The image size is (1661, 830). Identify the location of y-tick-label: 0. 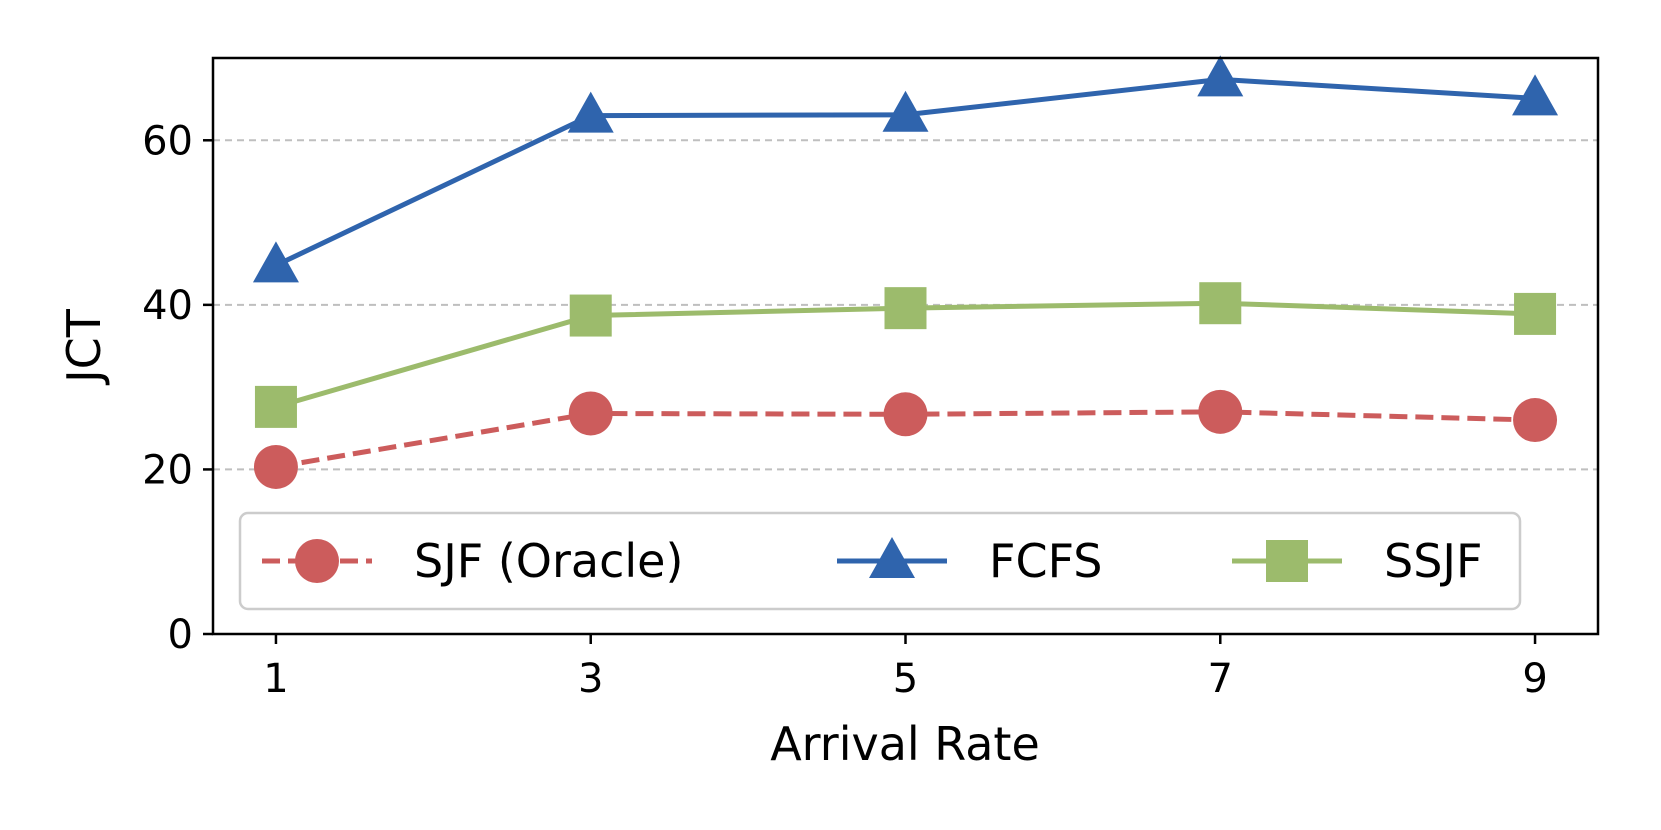
(180, 635).